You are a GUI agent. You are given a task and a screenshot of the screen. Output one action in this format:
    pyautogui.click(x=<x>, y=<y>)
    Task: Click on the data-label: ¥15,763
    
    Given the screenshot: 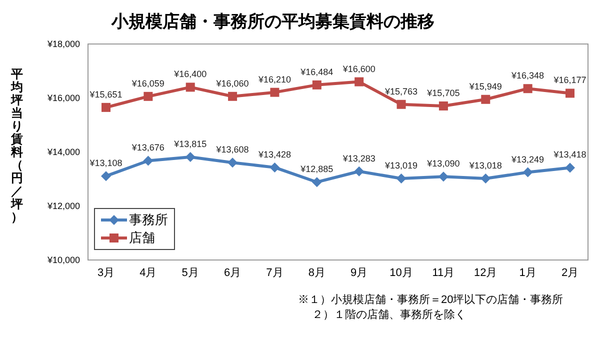 What is the action you would take?
    pyautogui.click(x=401, y=91)
    